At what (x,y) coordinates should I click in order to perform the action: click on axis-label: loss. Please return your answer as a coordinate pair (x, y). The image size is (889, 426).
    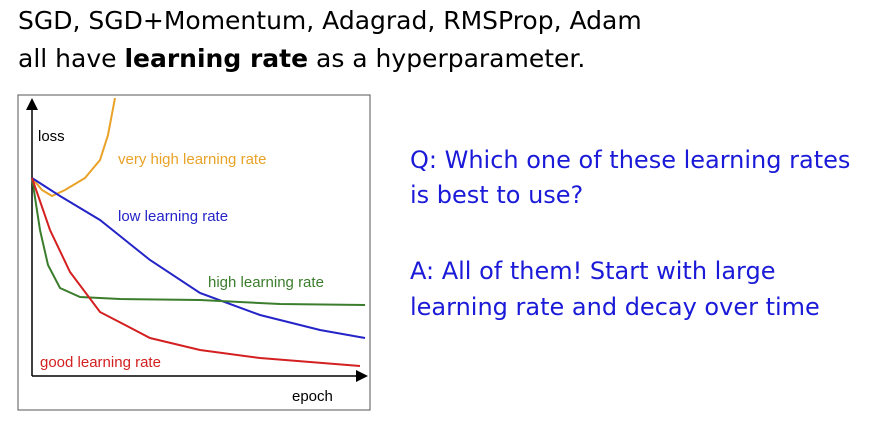
    Looking at the image, I should click on (51, 136).